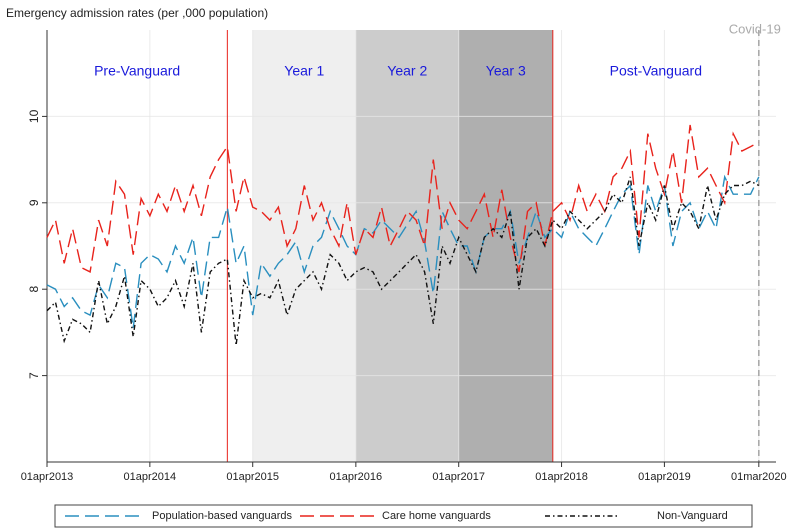 The image size is (791, 531). Describe the element at coordinates (561, 477) in the screenshot. I see `x-tick-label: 01apr2018` at that location.